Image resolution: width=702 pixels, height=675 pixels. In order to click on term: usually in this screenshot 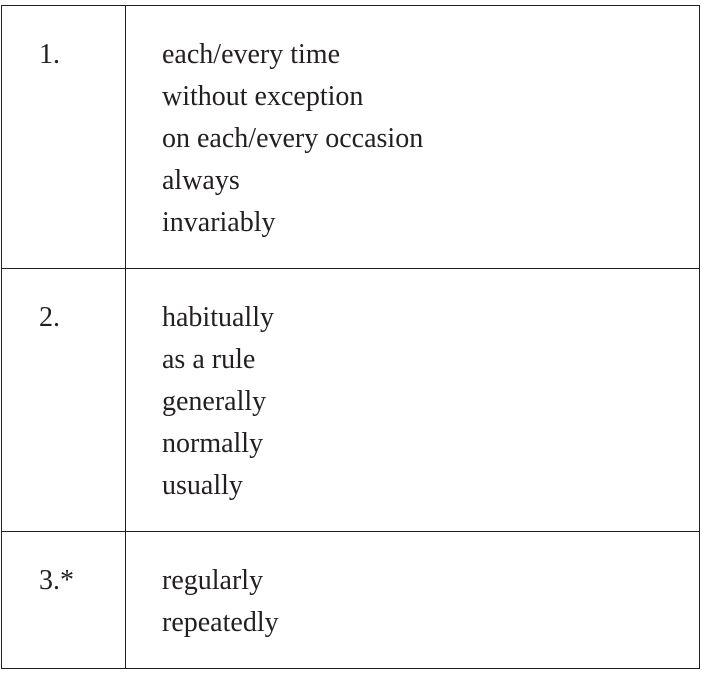, I will do `click(202, 485)`.